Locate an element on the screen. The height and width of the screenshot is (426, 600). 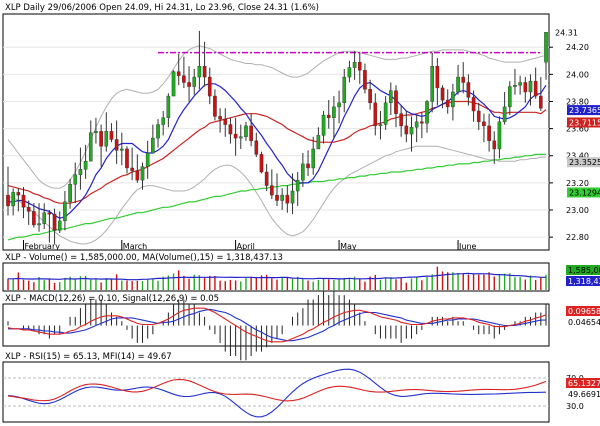
mid-ma-value-label: 23.7115 is located at coordinates (584, 122).